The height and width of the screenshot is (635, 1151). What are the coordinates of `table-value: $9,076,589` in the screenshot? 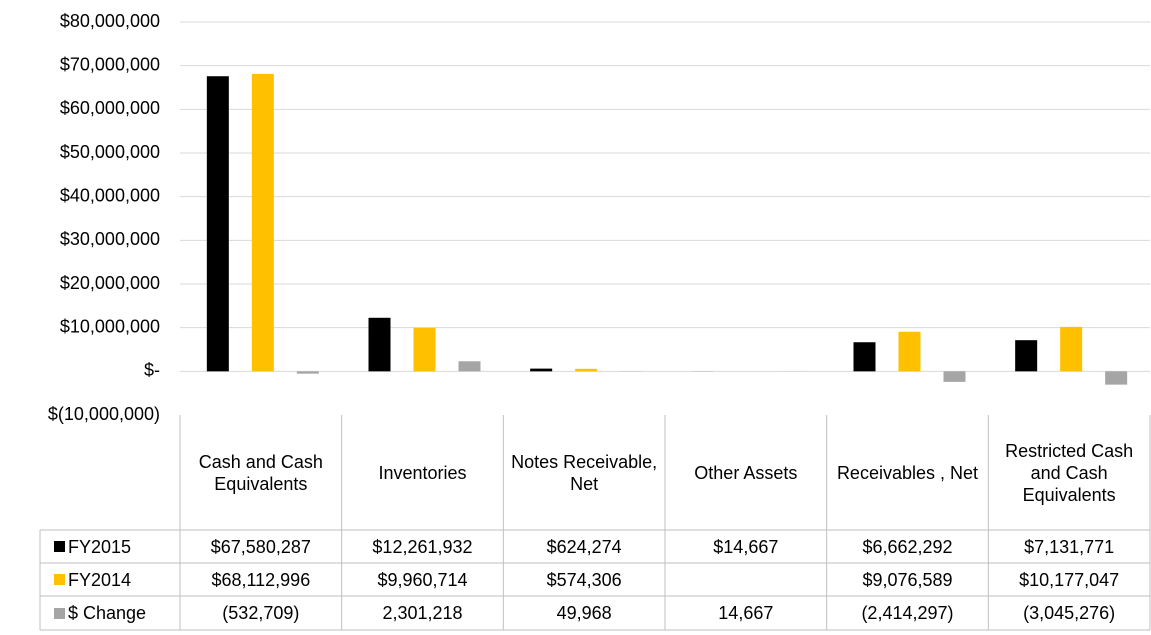 It's located at (907, 579).